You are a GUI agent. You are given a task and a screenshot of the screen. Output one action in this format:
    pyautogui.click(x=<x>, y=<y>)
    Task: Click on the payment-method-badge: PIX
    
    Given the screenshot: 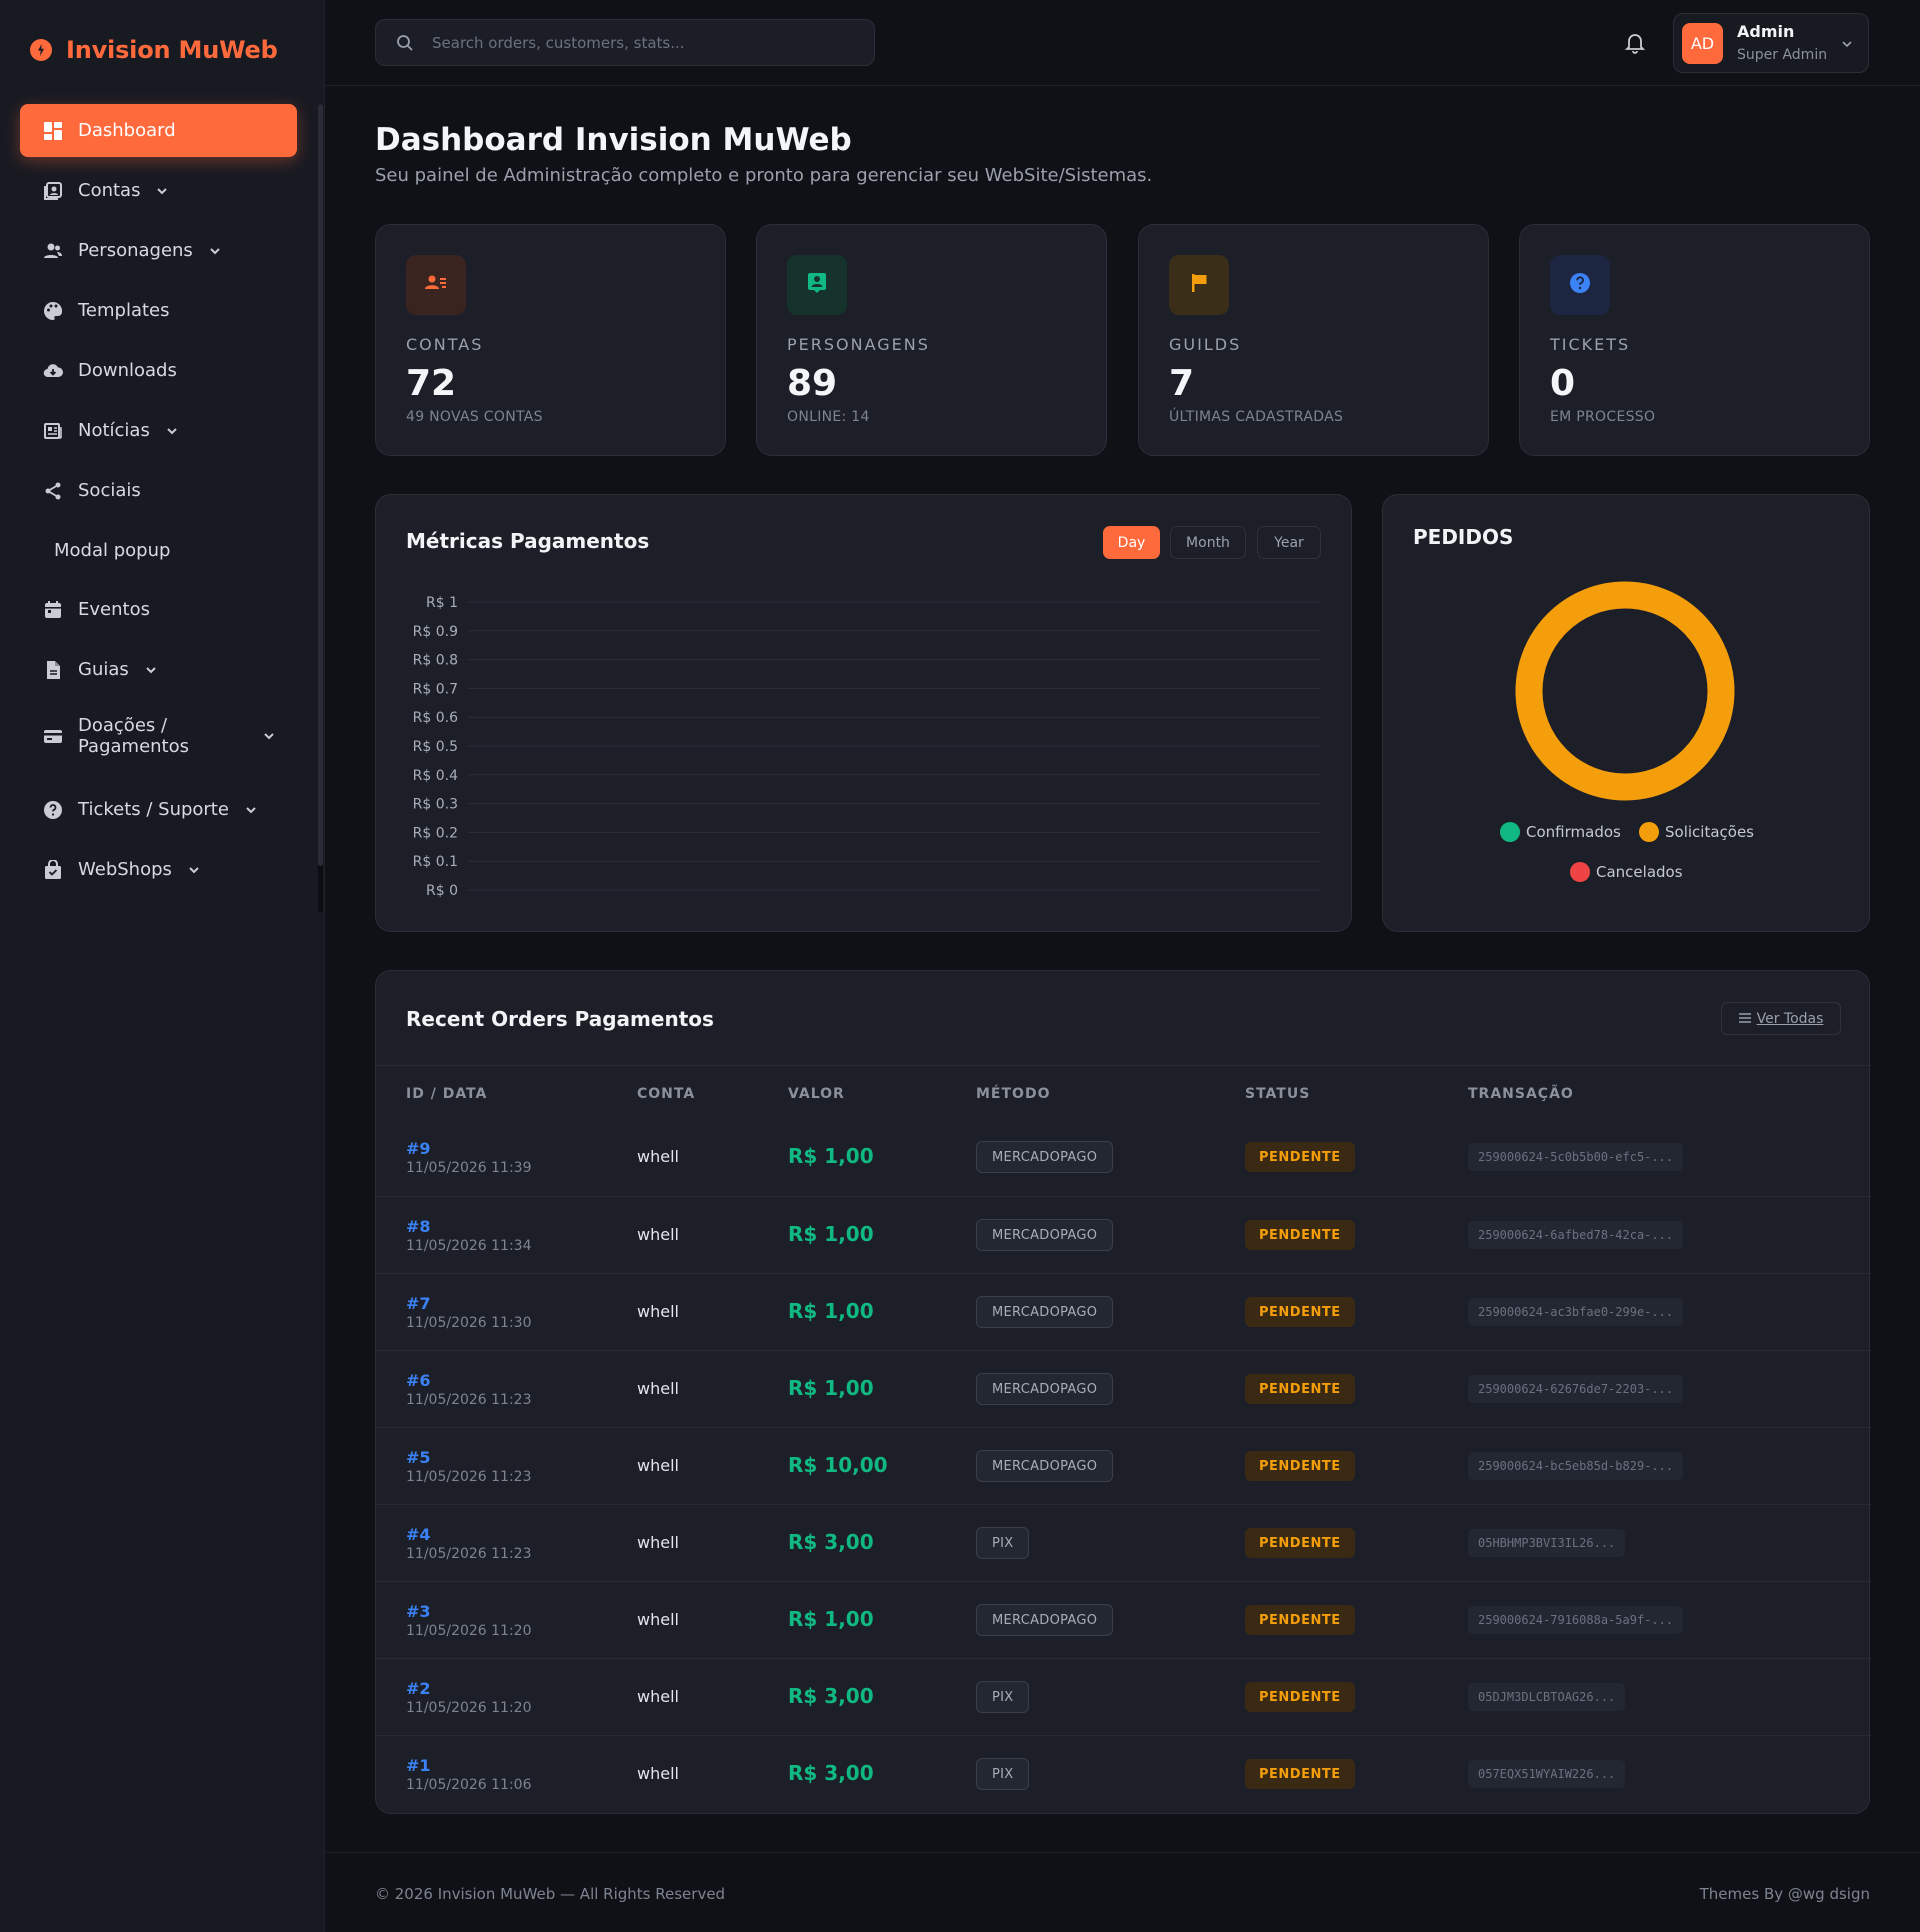 What is the action you would take?
    pyautogui.click(x=1003, y=1774)
    